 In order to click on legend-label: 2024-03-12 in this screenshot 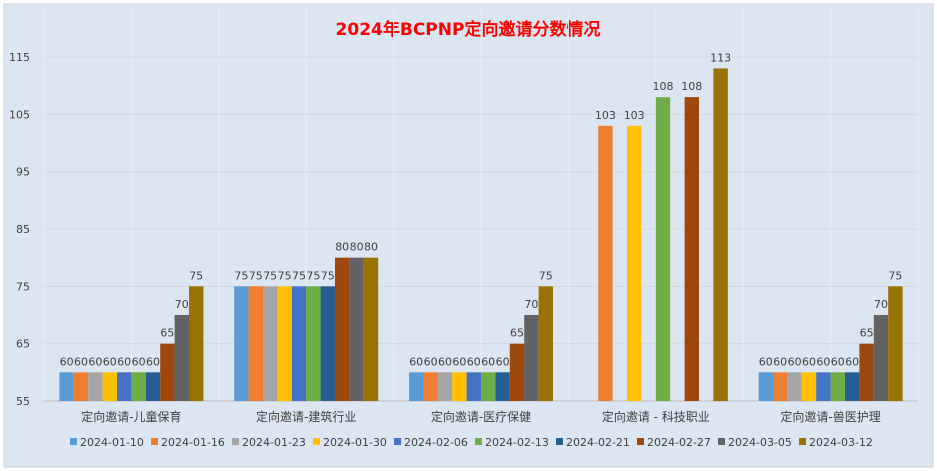, I will do `click(841, 442)`.